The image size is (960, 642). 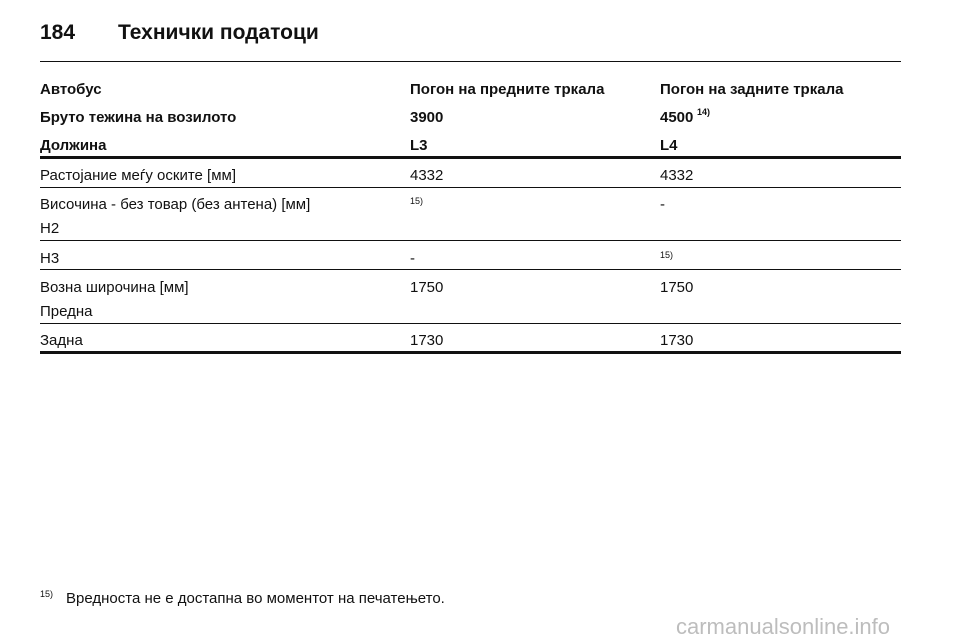 What do you see at coordinates (507, 89) in the screenshot?
I see `head-cell: Погон на предните тркала` at bounding box center [507, 89].